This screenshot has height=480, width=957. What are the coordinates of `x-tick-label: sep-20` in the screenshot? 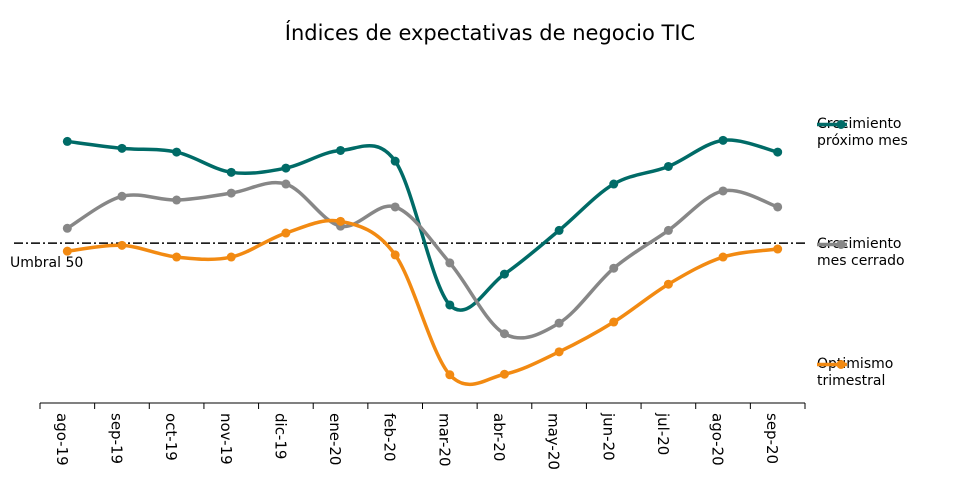 It's located at (772, 438).